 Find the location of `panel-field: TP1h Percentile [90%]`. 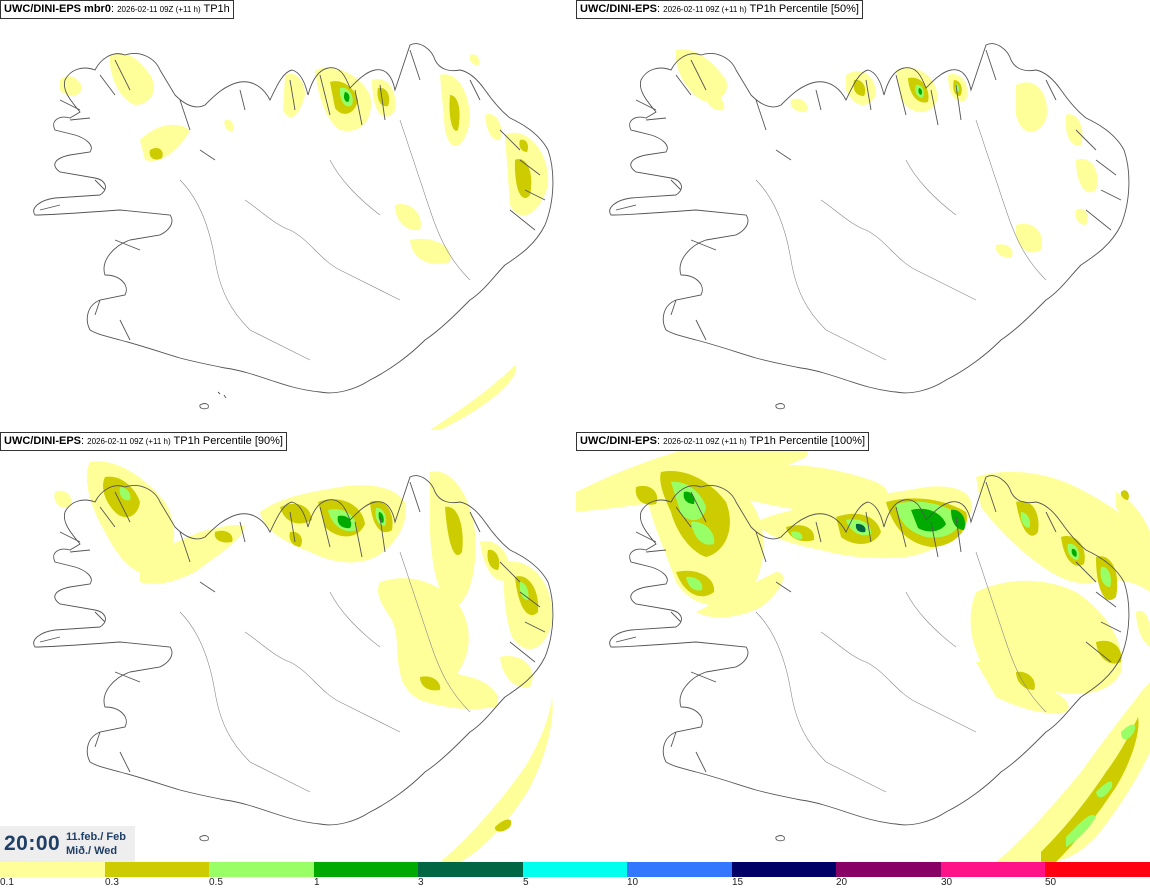

panel-field: TP1h Percentile [90%] is located at coordinates (228, 441).